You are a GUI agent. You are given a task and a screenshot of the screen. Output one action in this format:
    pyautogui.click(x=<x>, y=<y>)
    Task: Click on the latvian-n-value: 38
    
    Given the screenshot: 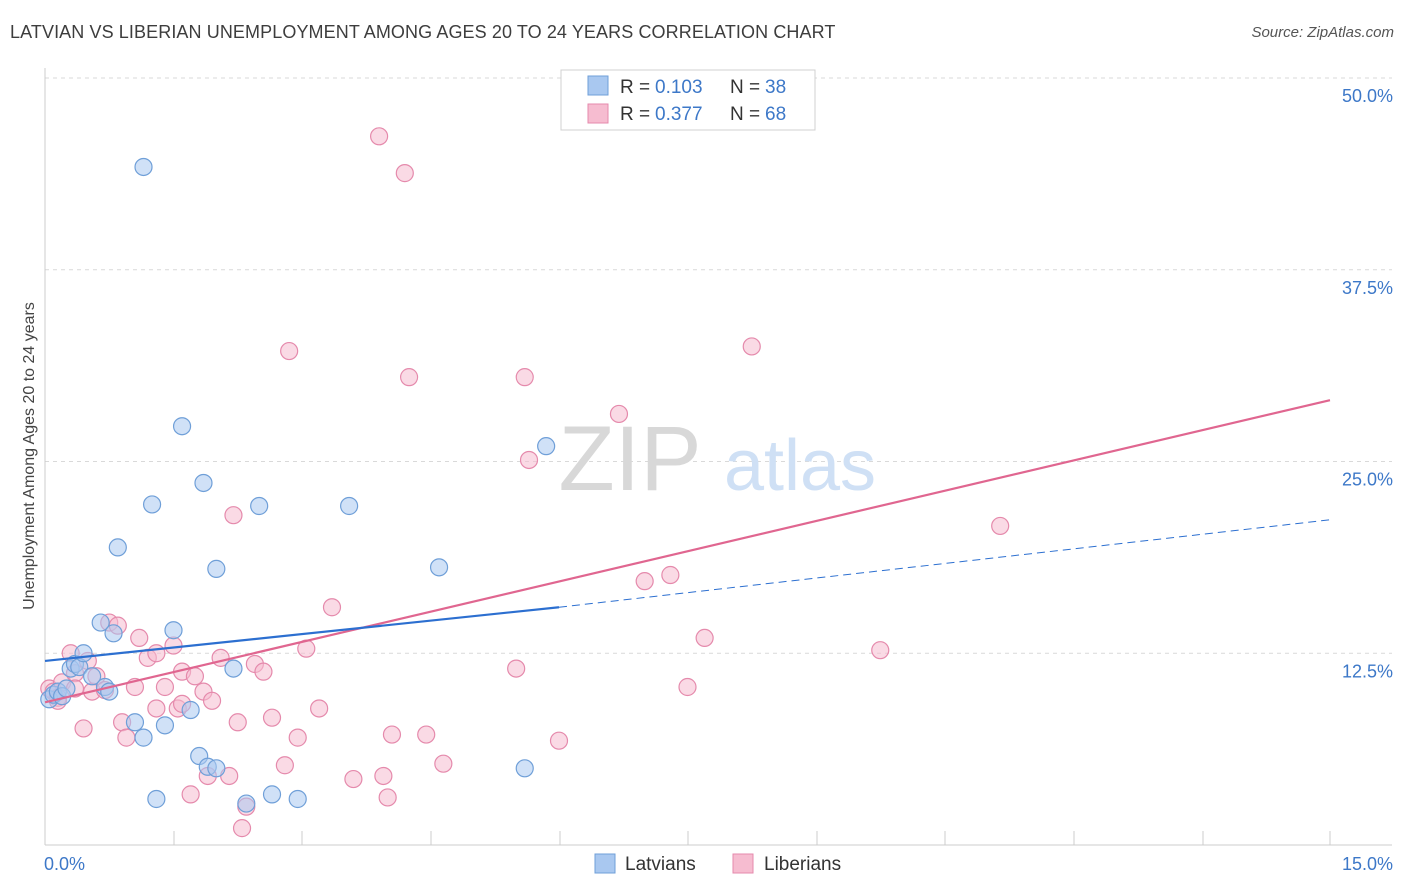 What is the action you would take?
    pyautogui.click(x=775, y=87)
    